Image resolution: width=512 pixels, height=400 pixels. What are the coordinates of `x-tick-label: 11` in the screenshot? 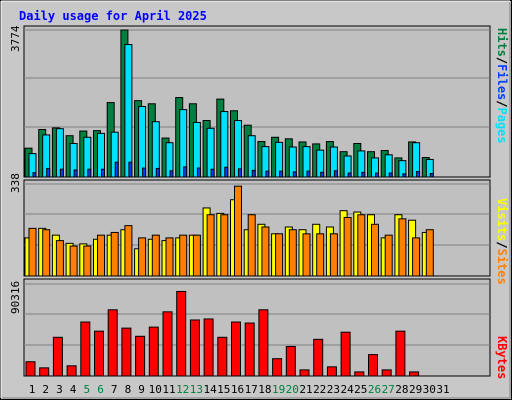 It's located at (168, 389).